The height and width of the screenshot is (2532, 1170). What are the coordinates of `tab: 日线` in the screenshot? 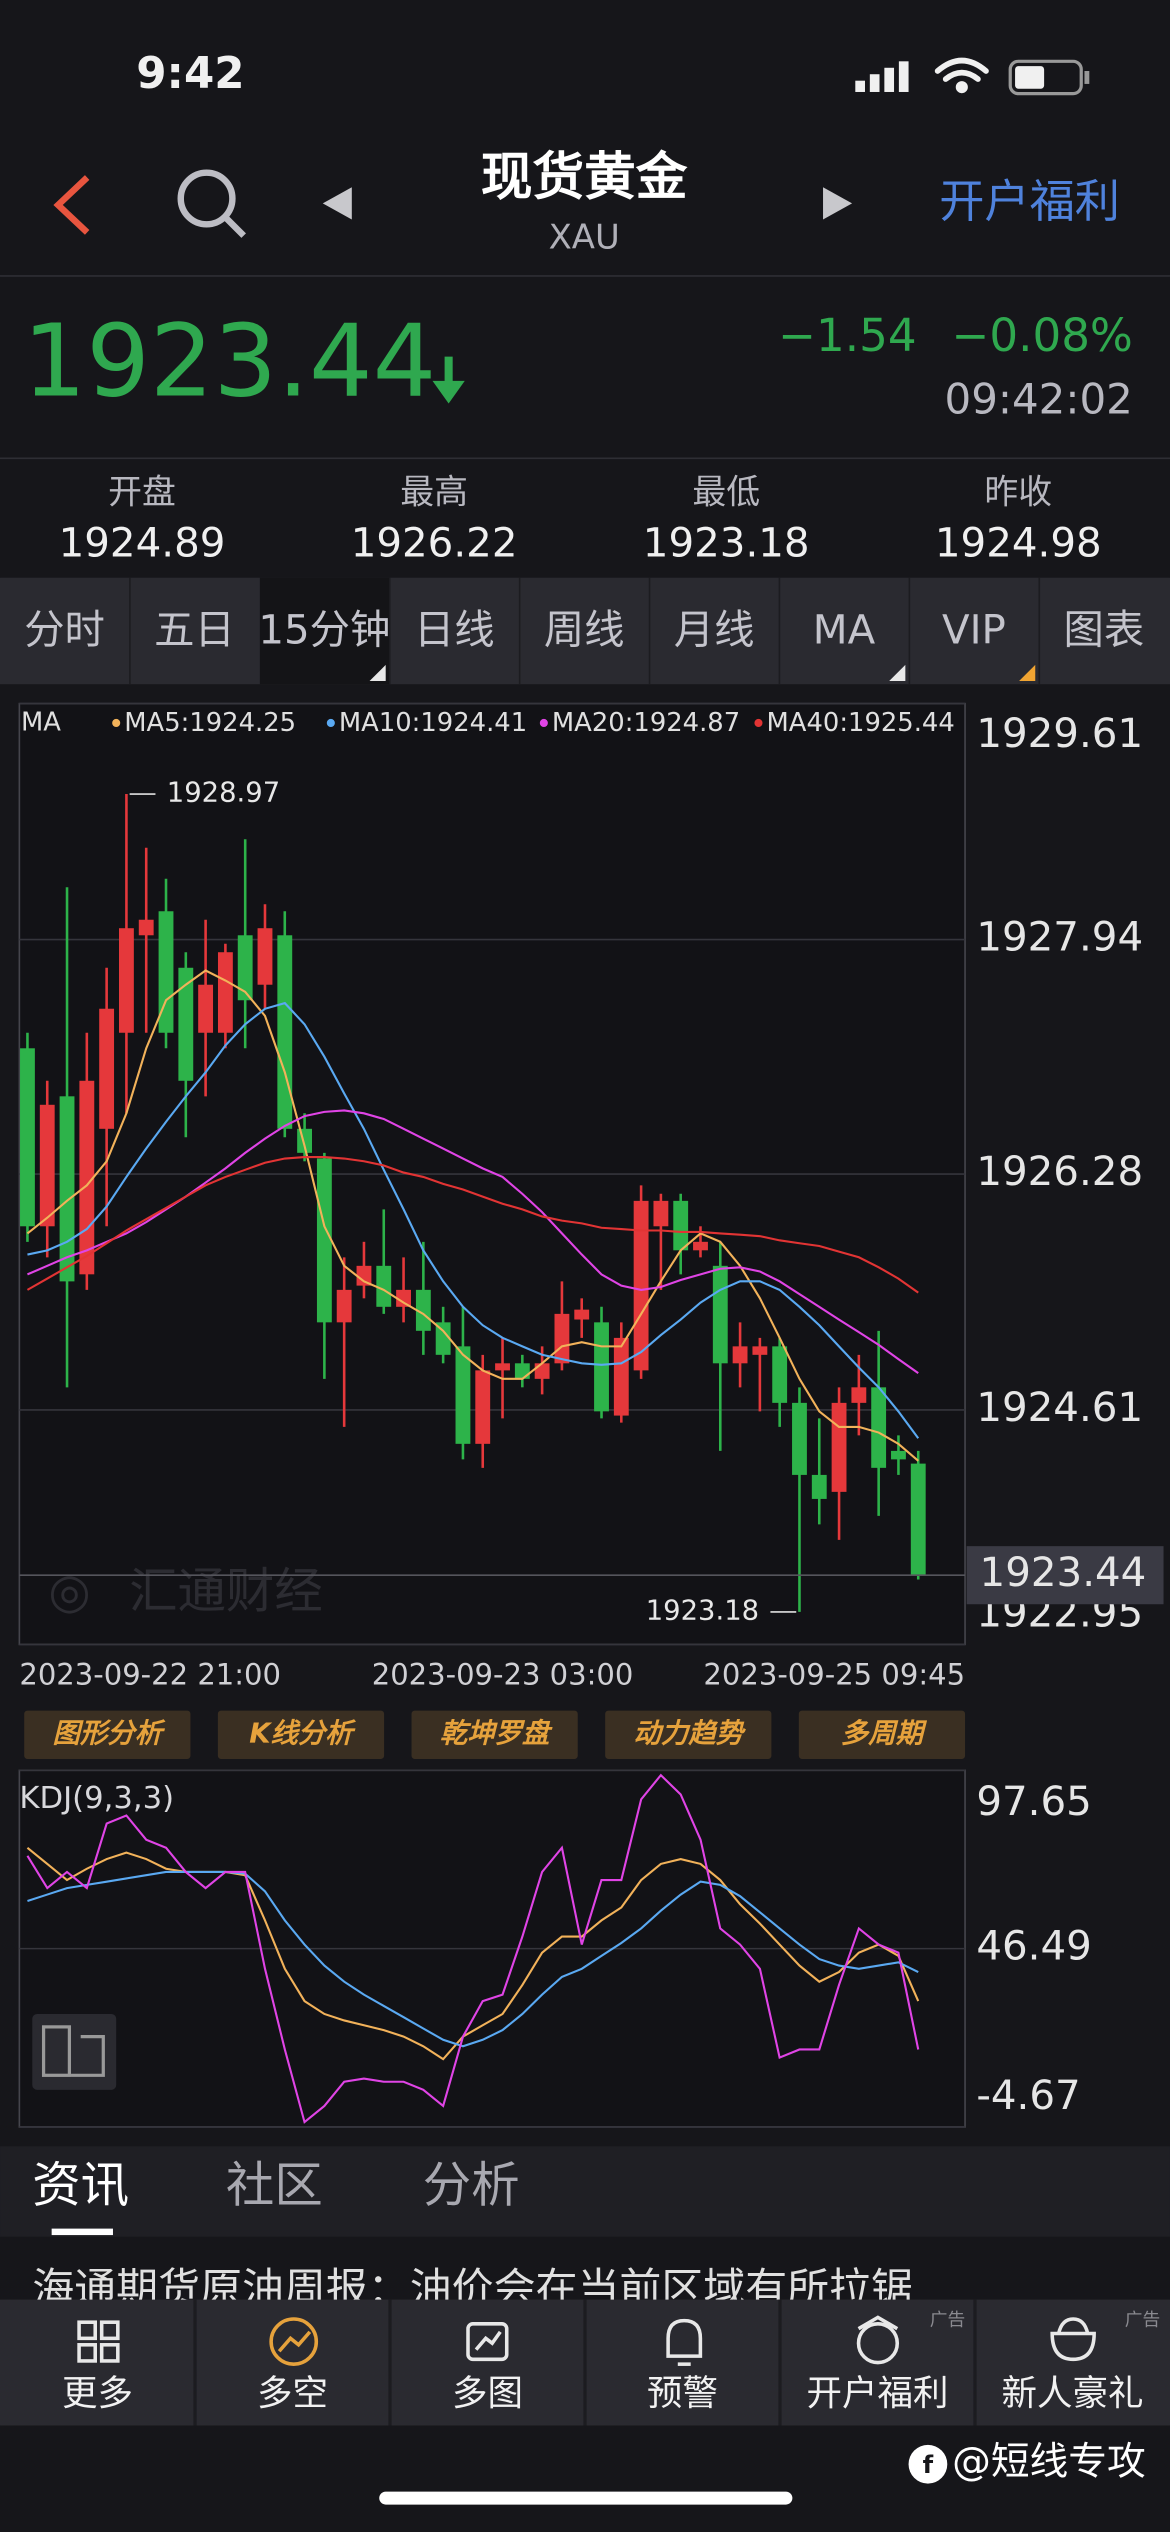 It's located at (454, 630).